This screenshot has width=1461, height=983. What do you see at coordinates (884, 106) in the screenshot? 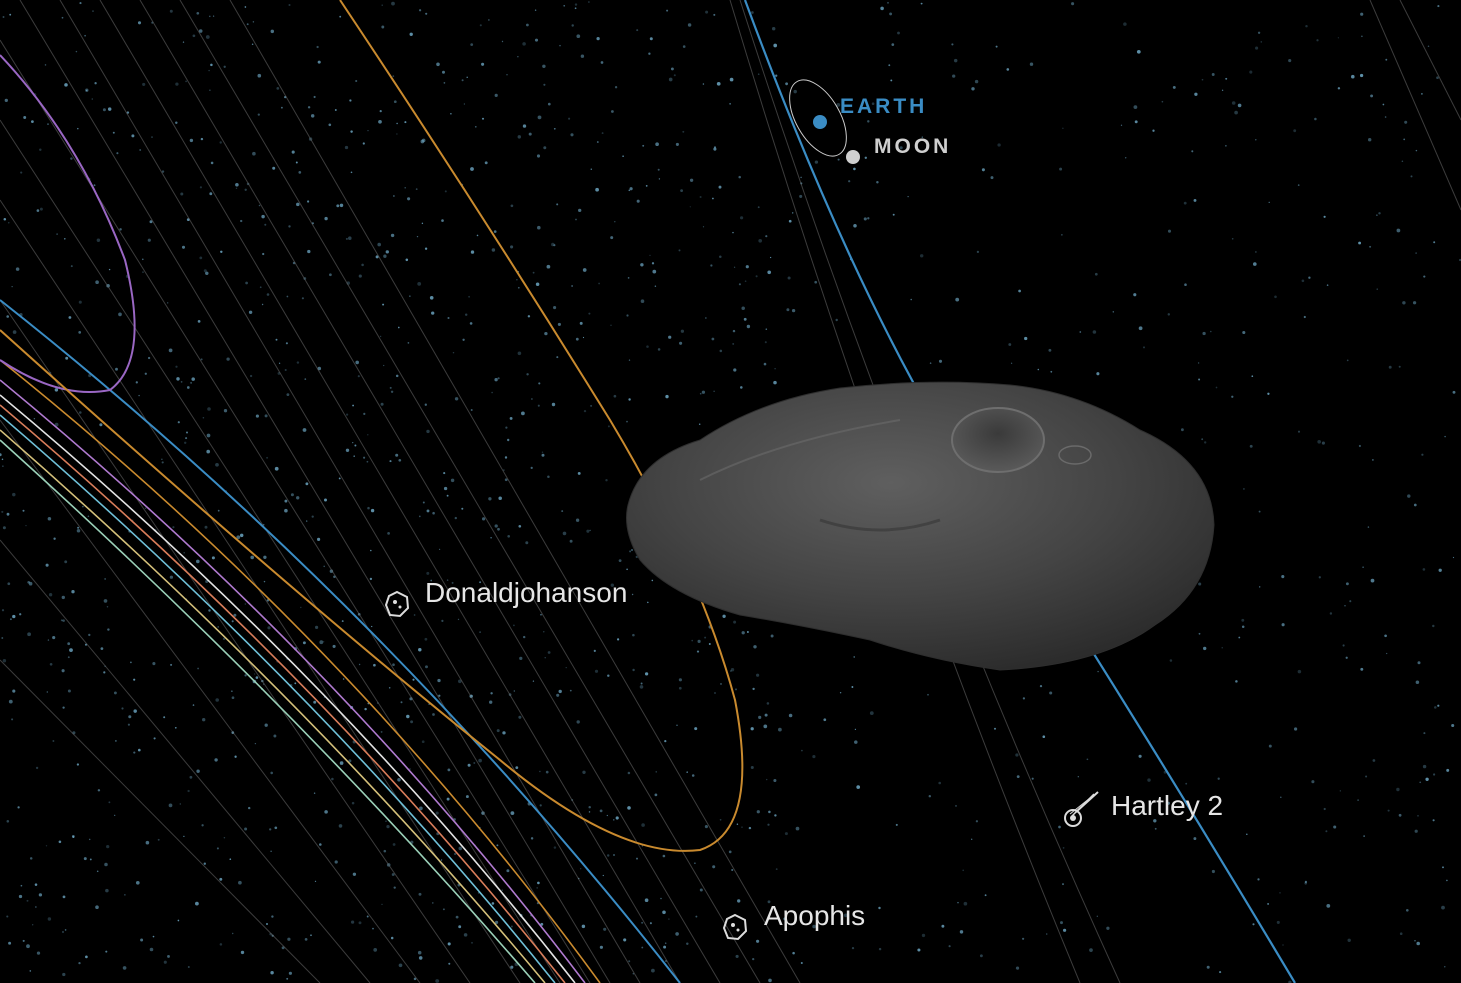
I see `earth-label: EARTH` at bounding box center [884, 106].